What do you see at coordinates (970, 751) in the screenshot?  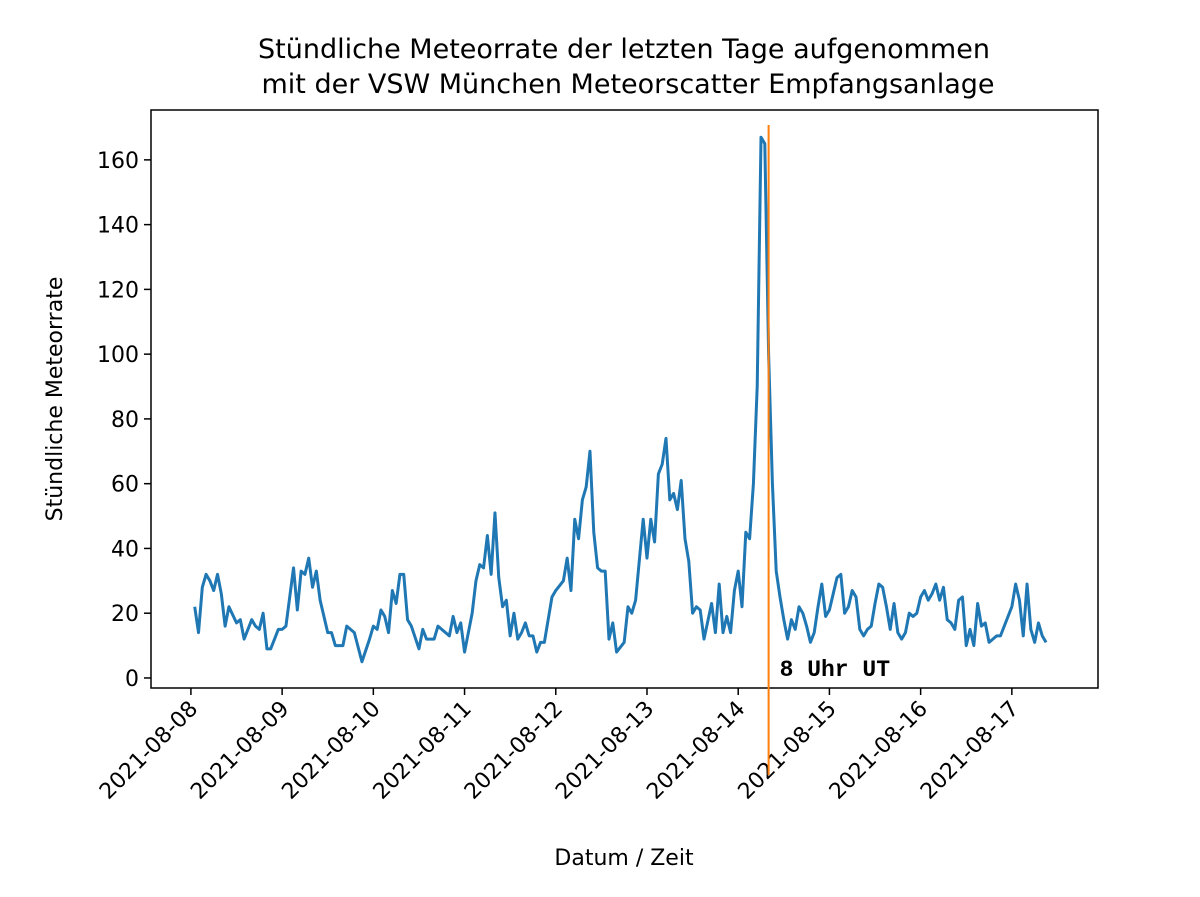 I see `x-tick-label: 2021-08-17` at bounding box center [970, 751].